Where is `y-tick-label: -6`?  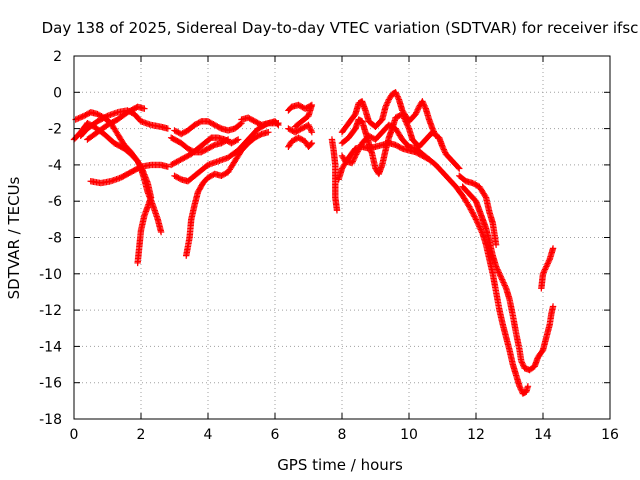
y-tick-label: -6 is located at coordinates (55, 202).